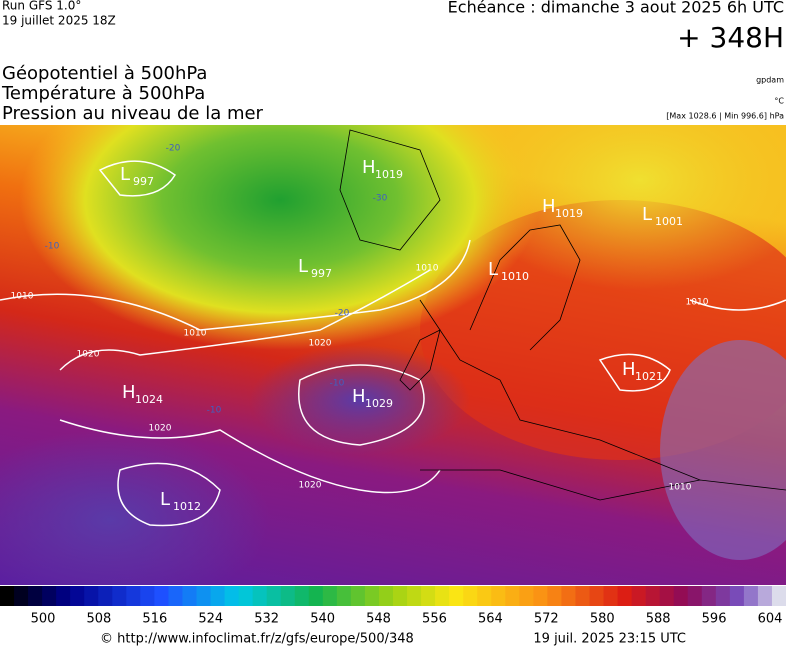  What do you see at coordinates (770, 80) in the screenshot?
I see `unit: gpdam` at bounding box center [770, 80].